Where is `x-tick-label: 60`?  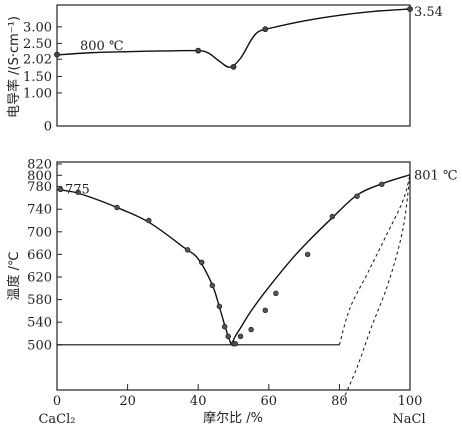
x-tick-label: 60 is located at coordinates (269, 401).